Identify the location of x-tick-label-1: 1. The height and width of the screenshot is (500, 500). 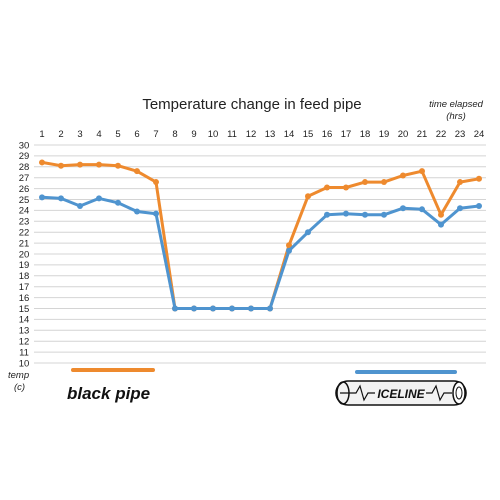
(41, 134).